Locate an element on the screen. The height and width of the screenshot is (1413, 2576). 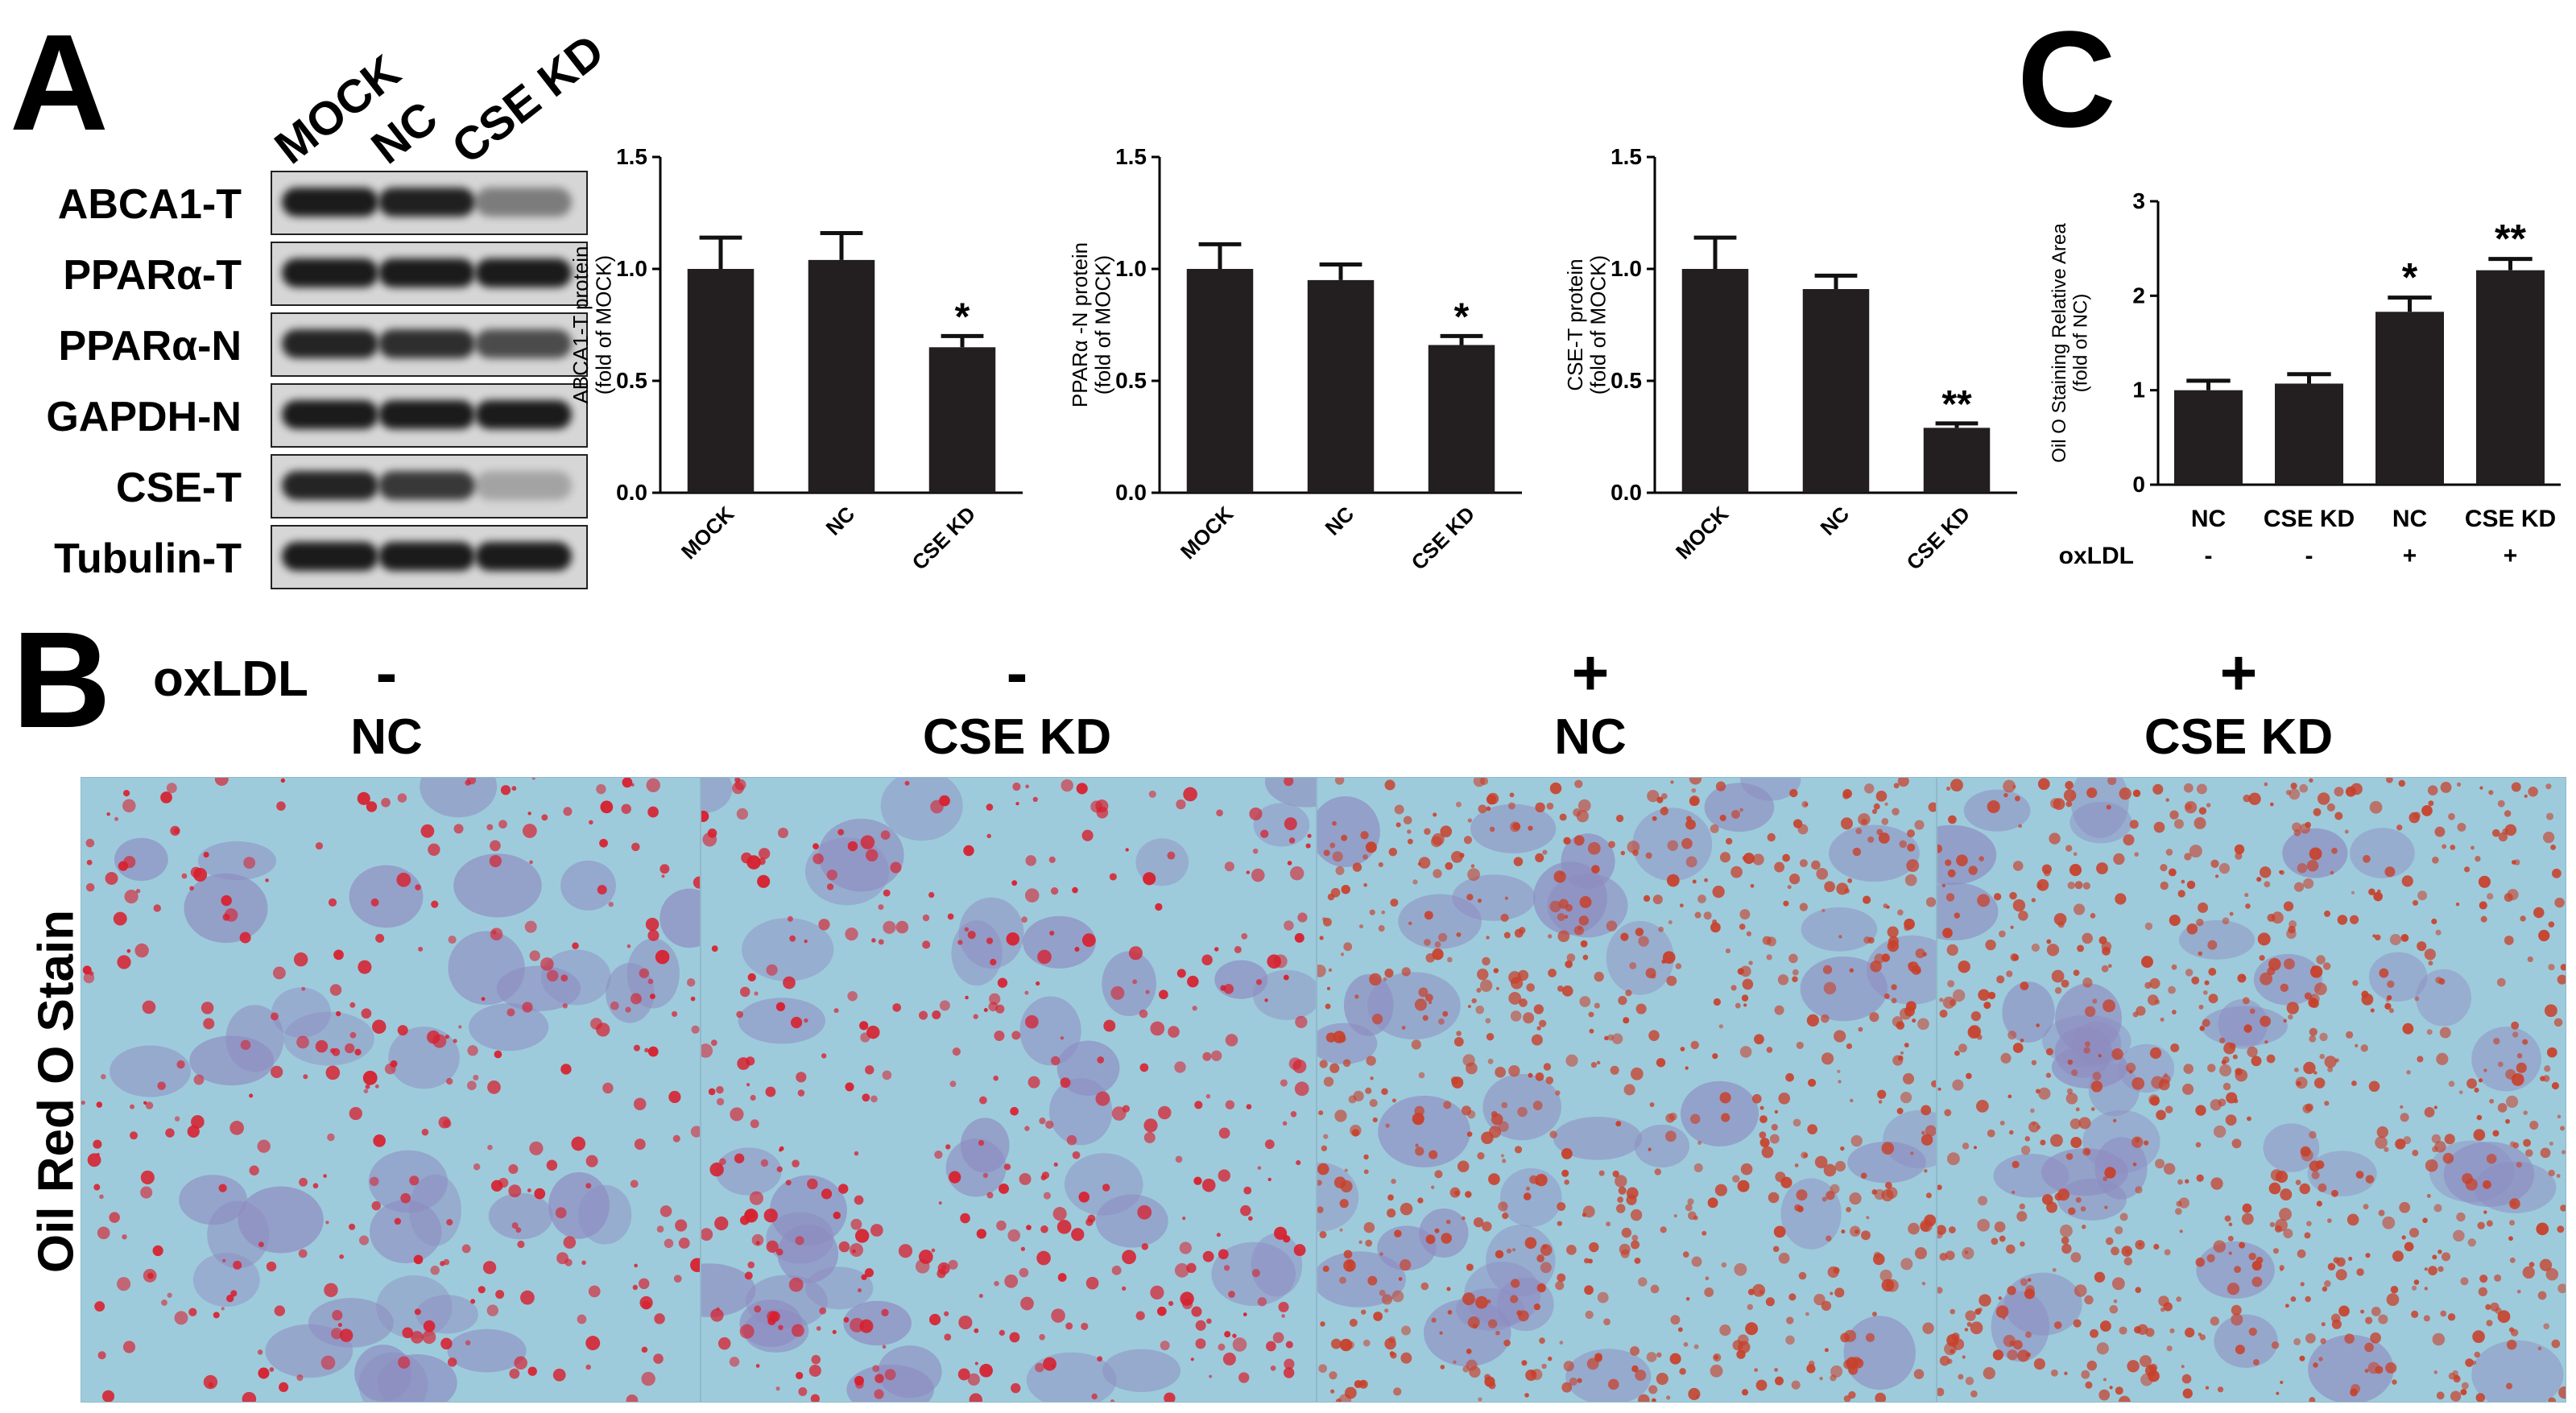
micrograph-image is located at coordinates (2251, 1090).